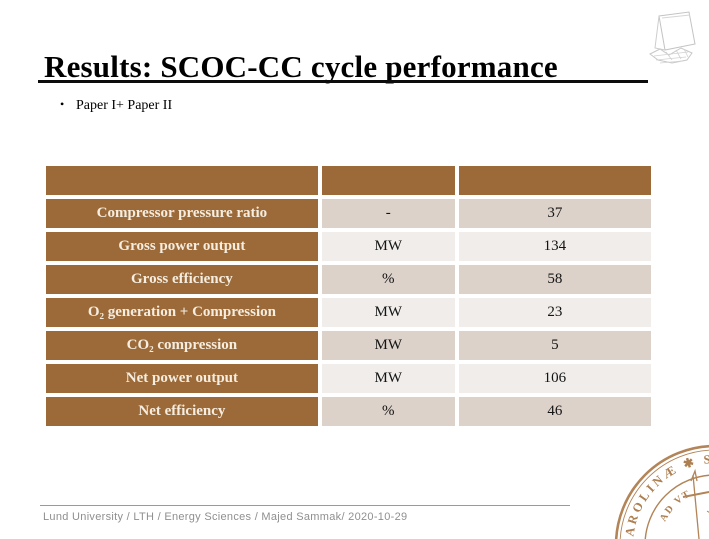  I want to click on slide-title: Results: SCOC-CC cycle performance, so click(301, 66).